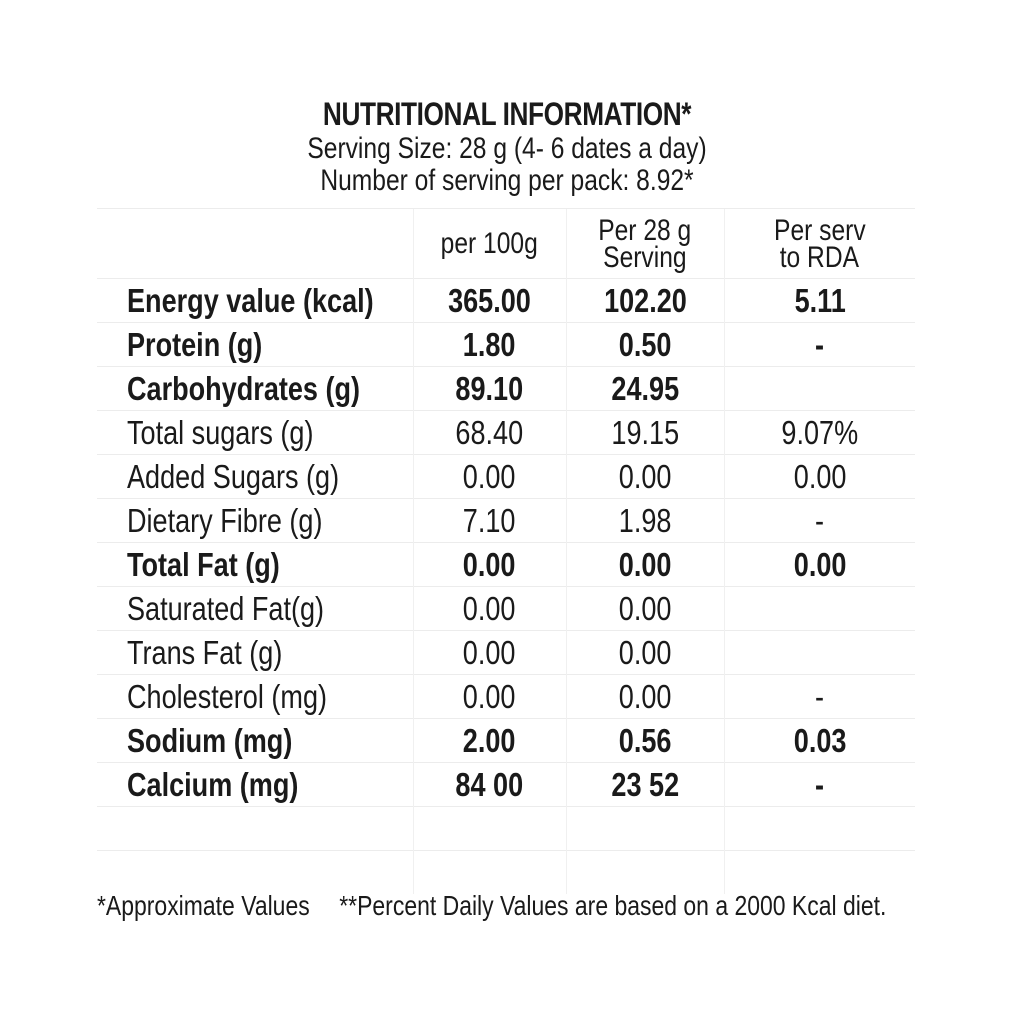  I want to click on value-per-100g: 68.40, so click(489, 432).